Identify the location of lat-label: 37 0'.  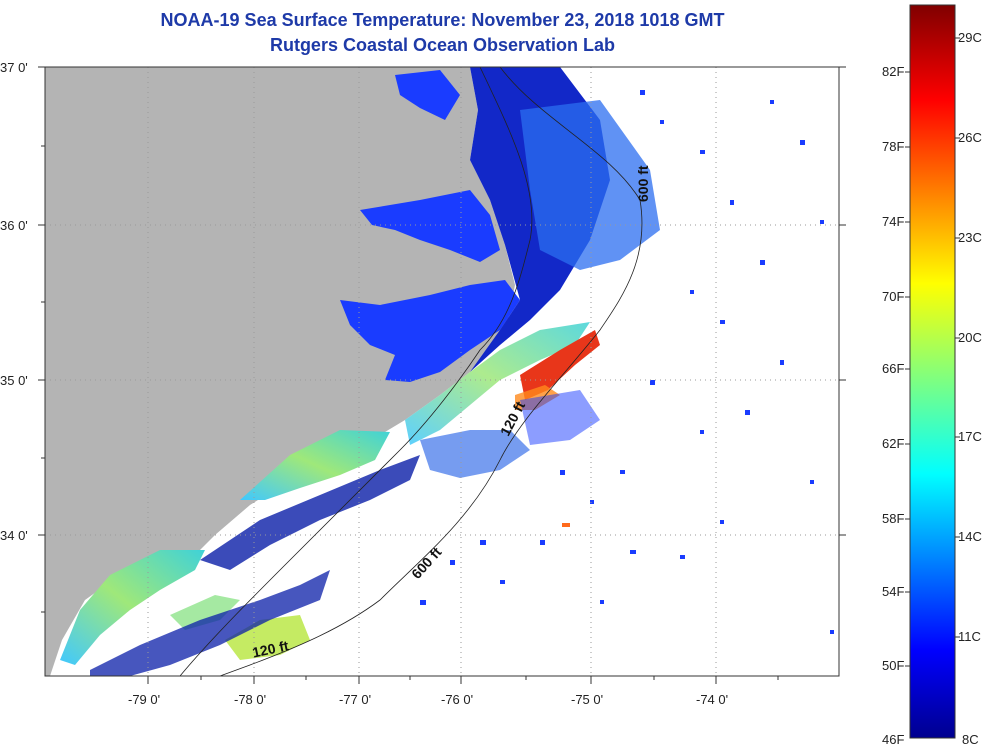
(14, 67).